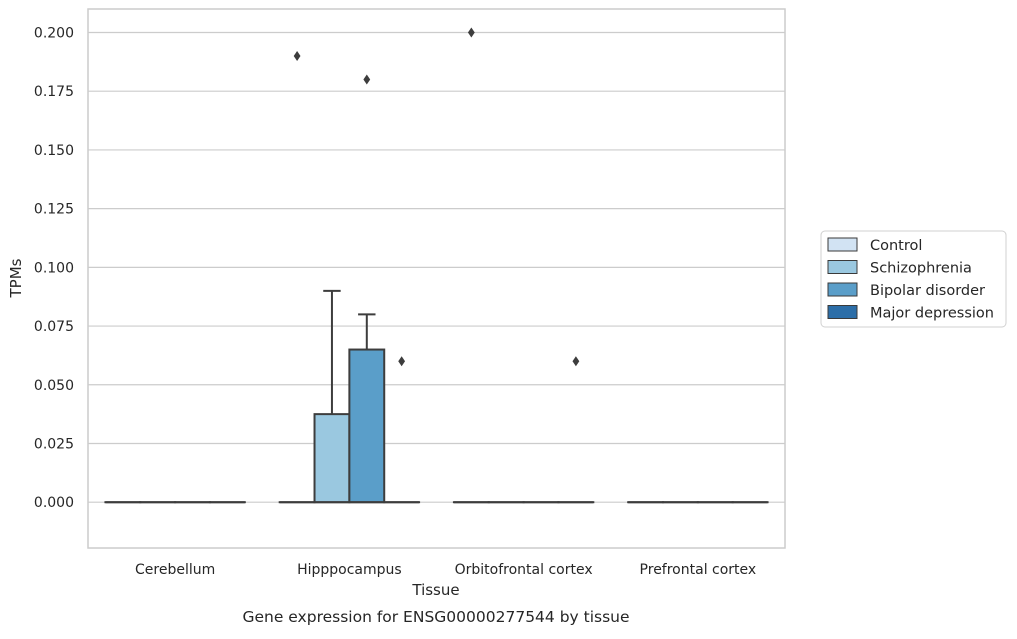 The height and width of the screenshot is (639, 1017). Describe the element at coordinates (698, 570) in the screenshot. I see `x-tick-label: Prefrontal cortex` at that location.